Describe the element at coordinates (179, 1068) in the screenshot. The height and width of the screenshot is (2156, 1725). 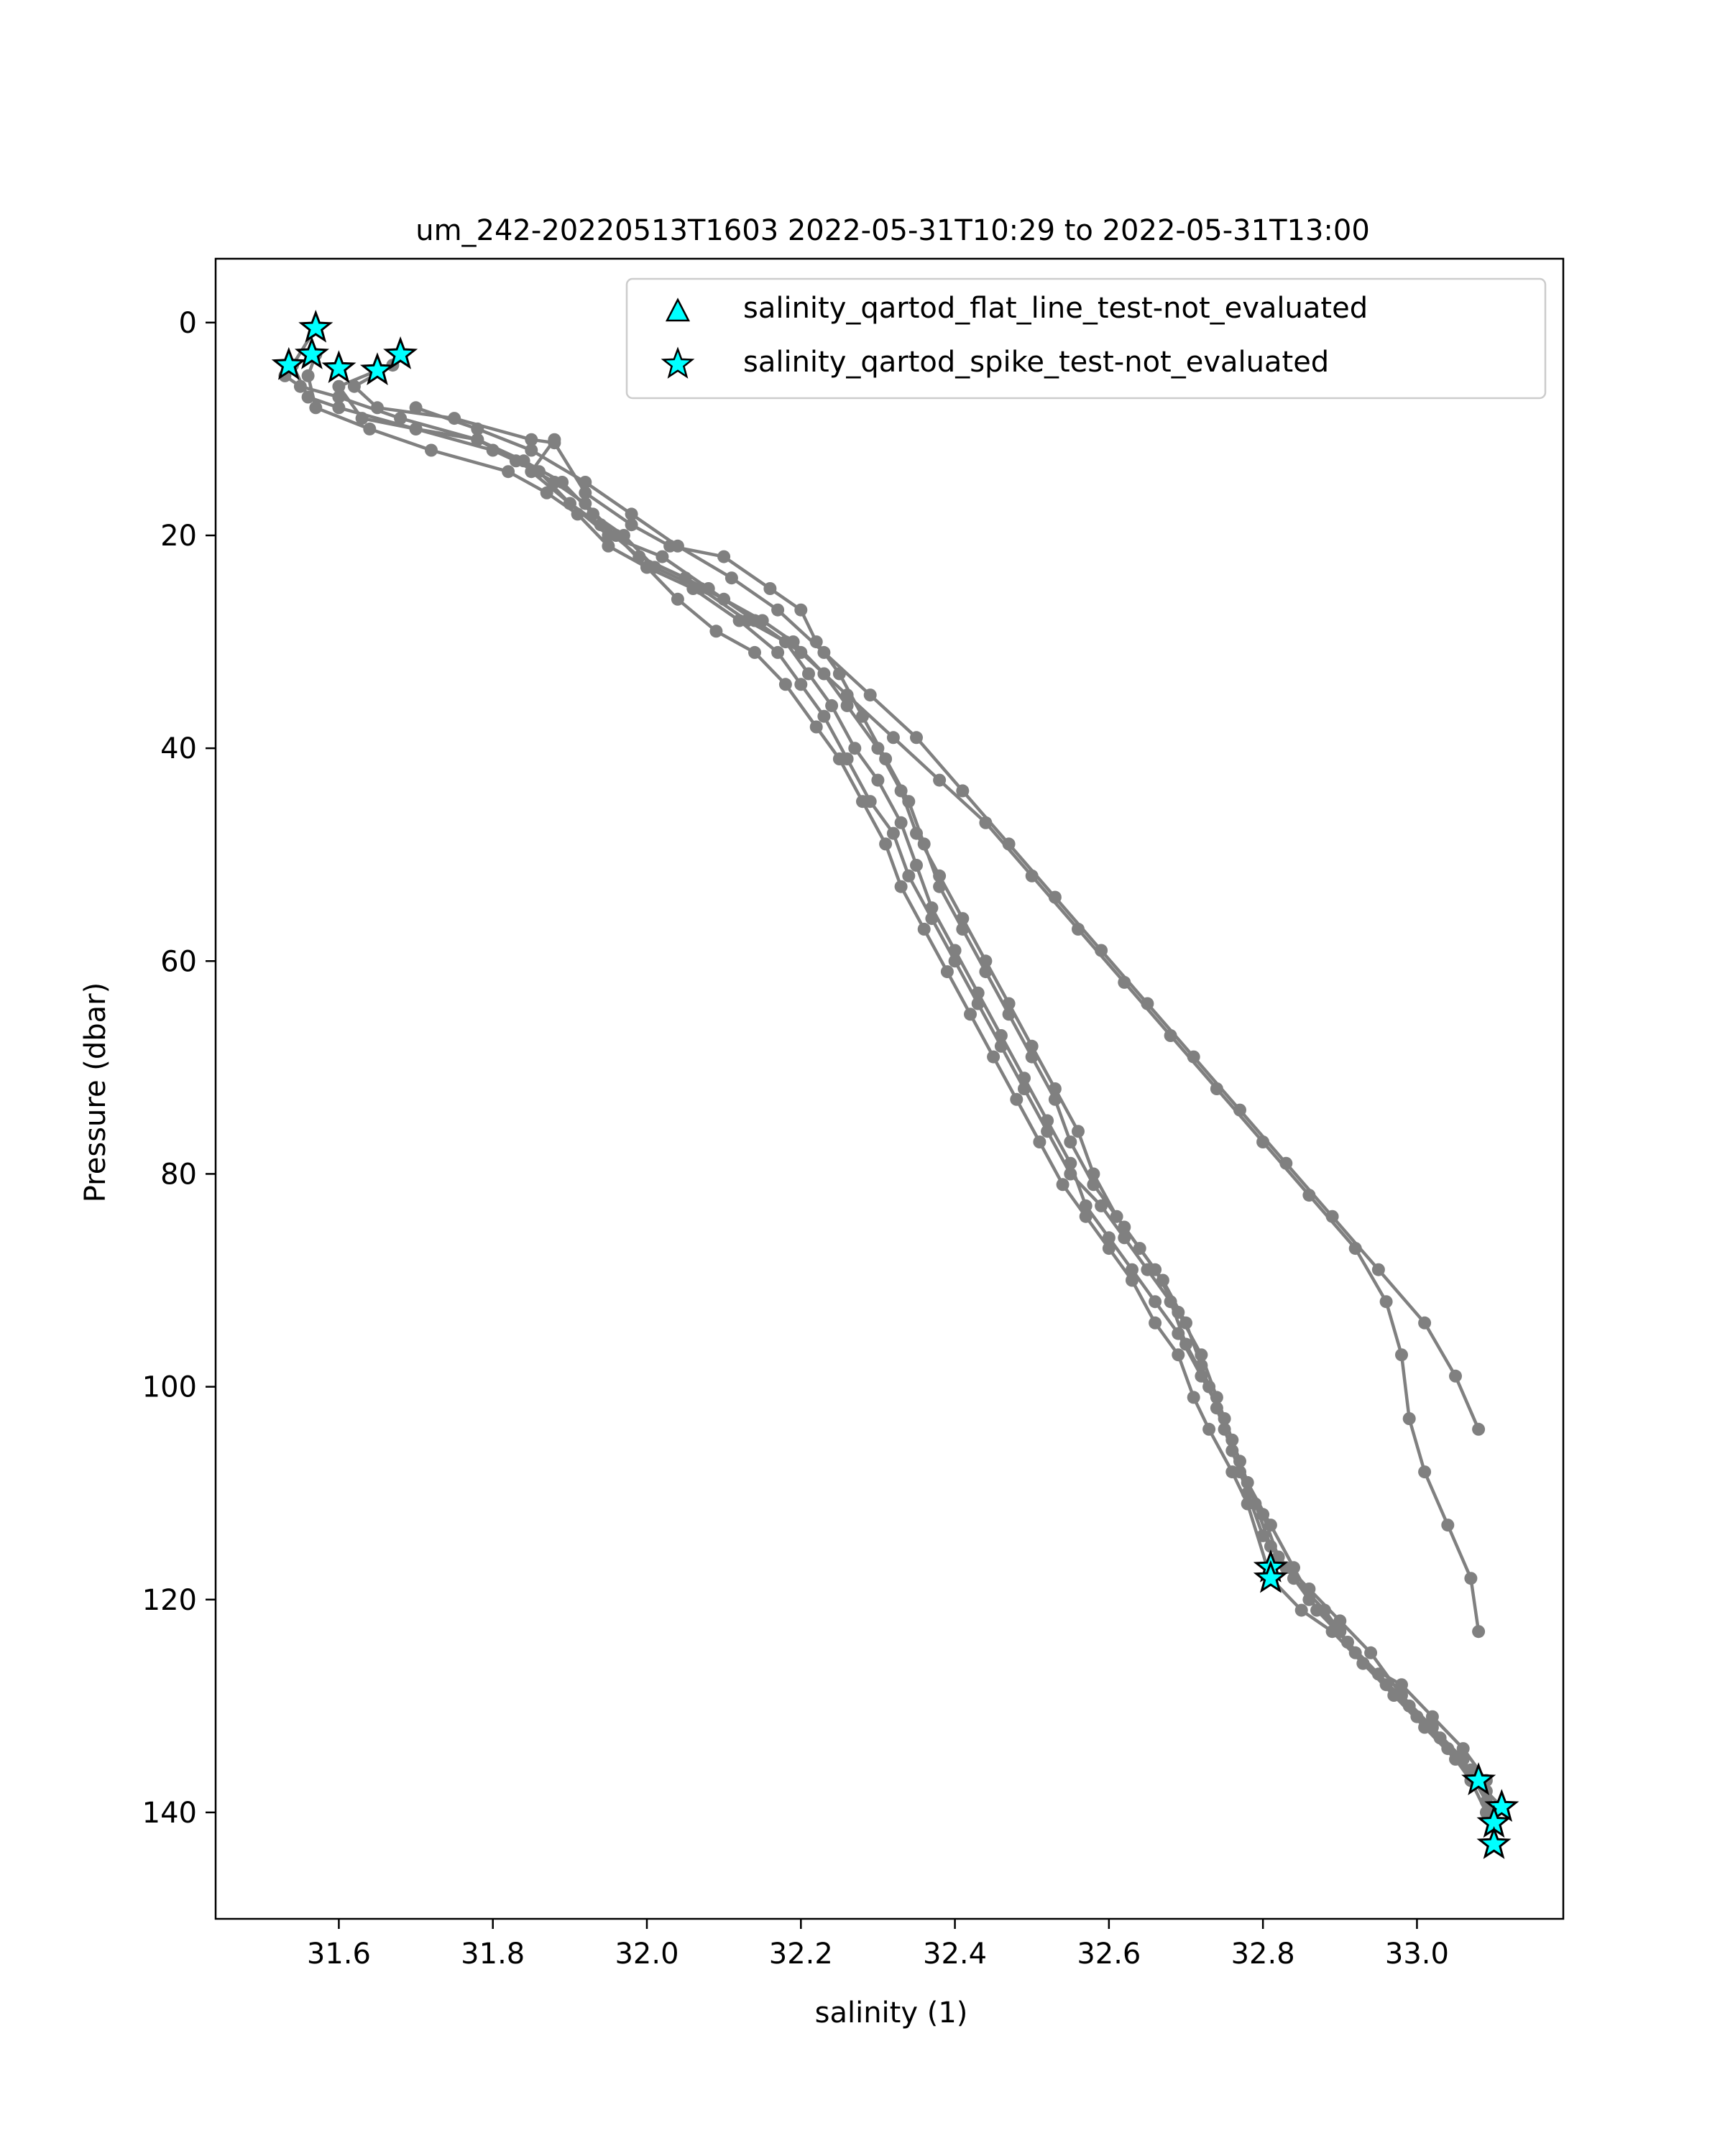
I see `y-axis: 0 20 40 60 80 100 120 140` at that location.